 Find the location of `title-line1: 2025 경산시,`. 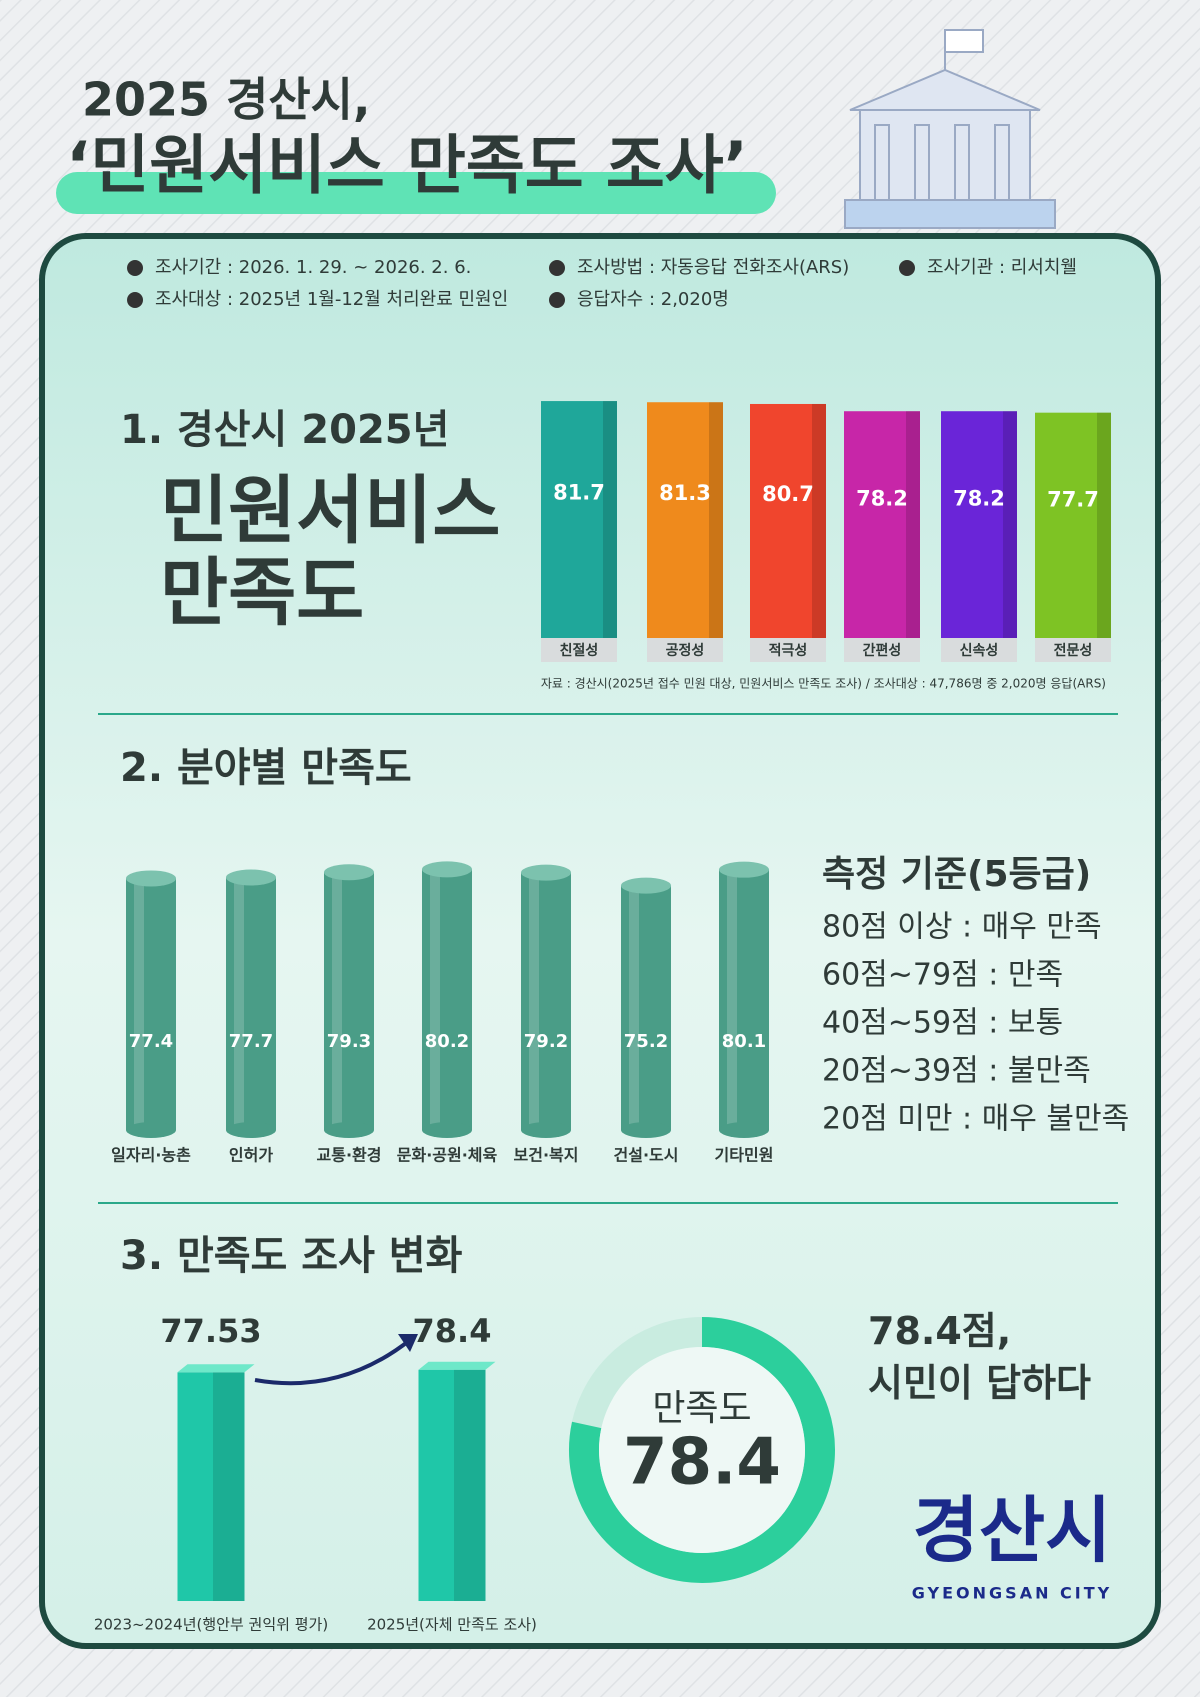

title-line1: 2025 경산시, is located at coordinates (226, 100).